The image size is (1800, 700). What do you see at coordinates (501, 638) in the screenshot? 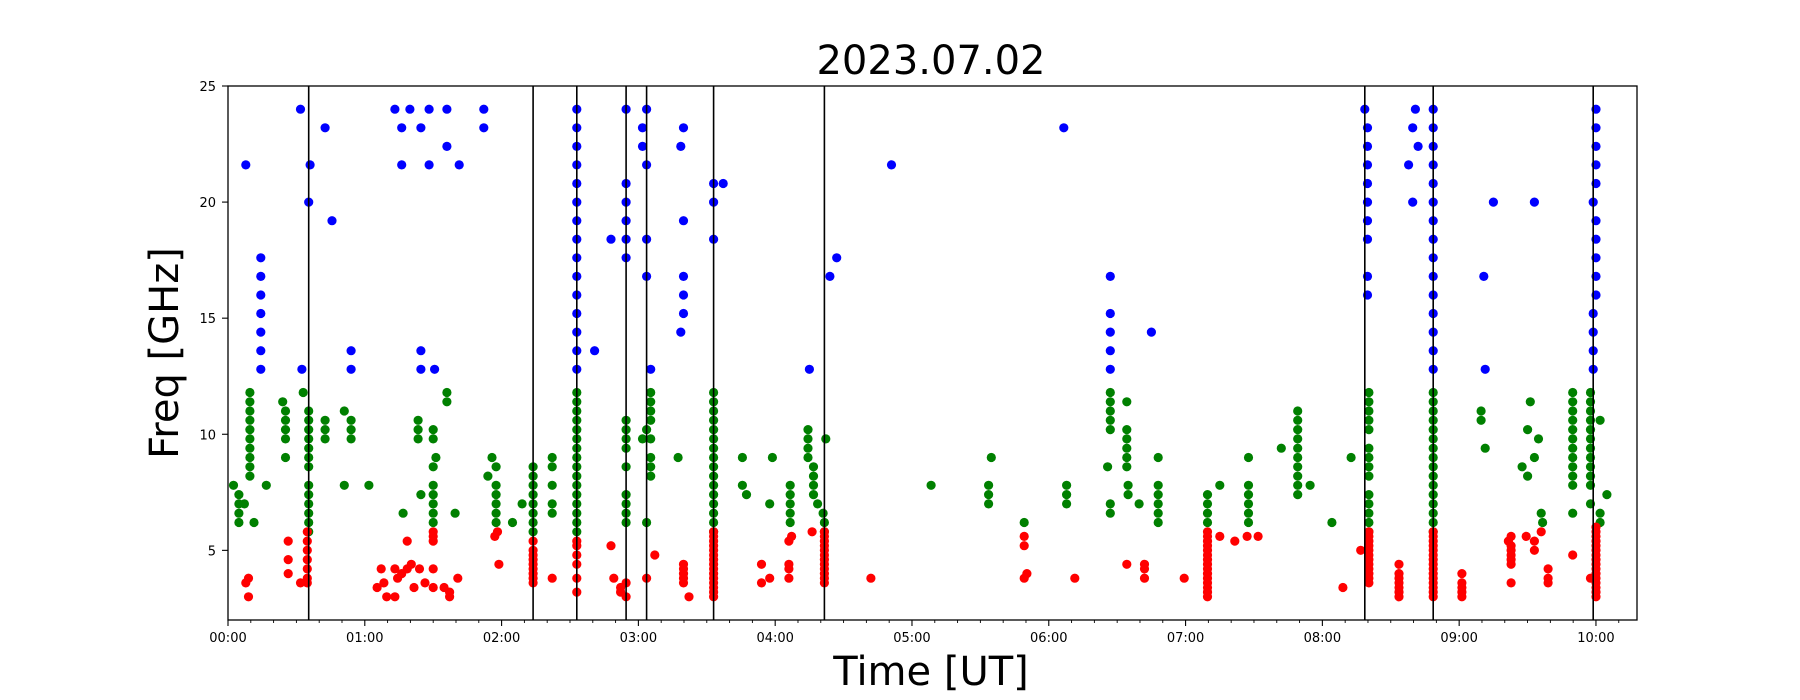
I see `x-tick-label: 02:00` at bounding box center [501, 638].